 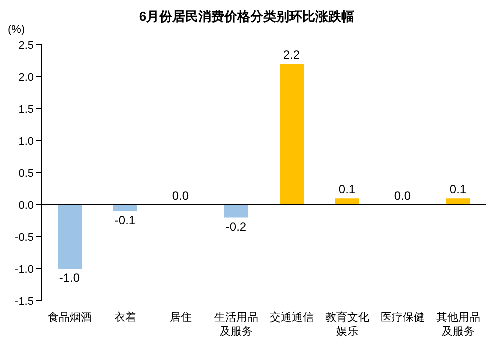 I want to click on y-tick-label: 2.0, so click(x=26, y=78).